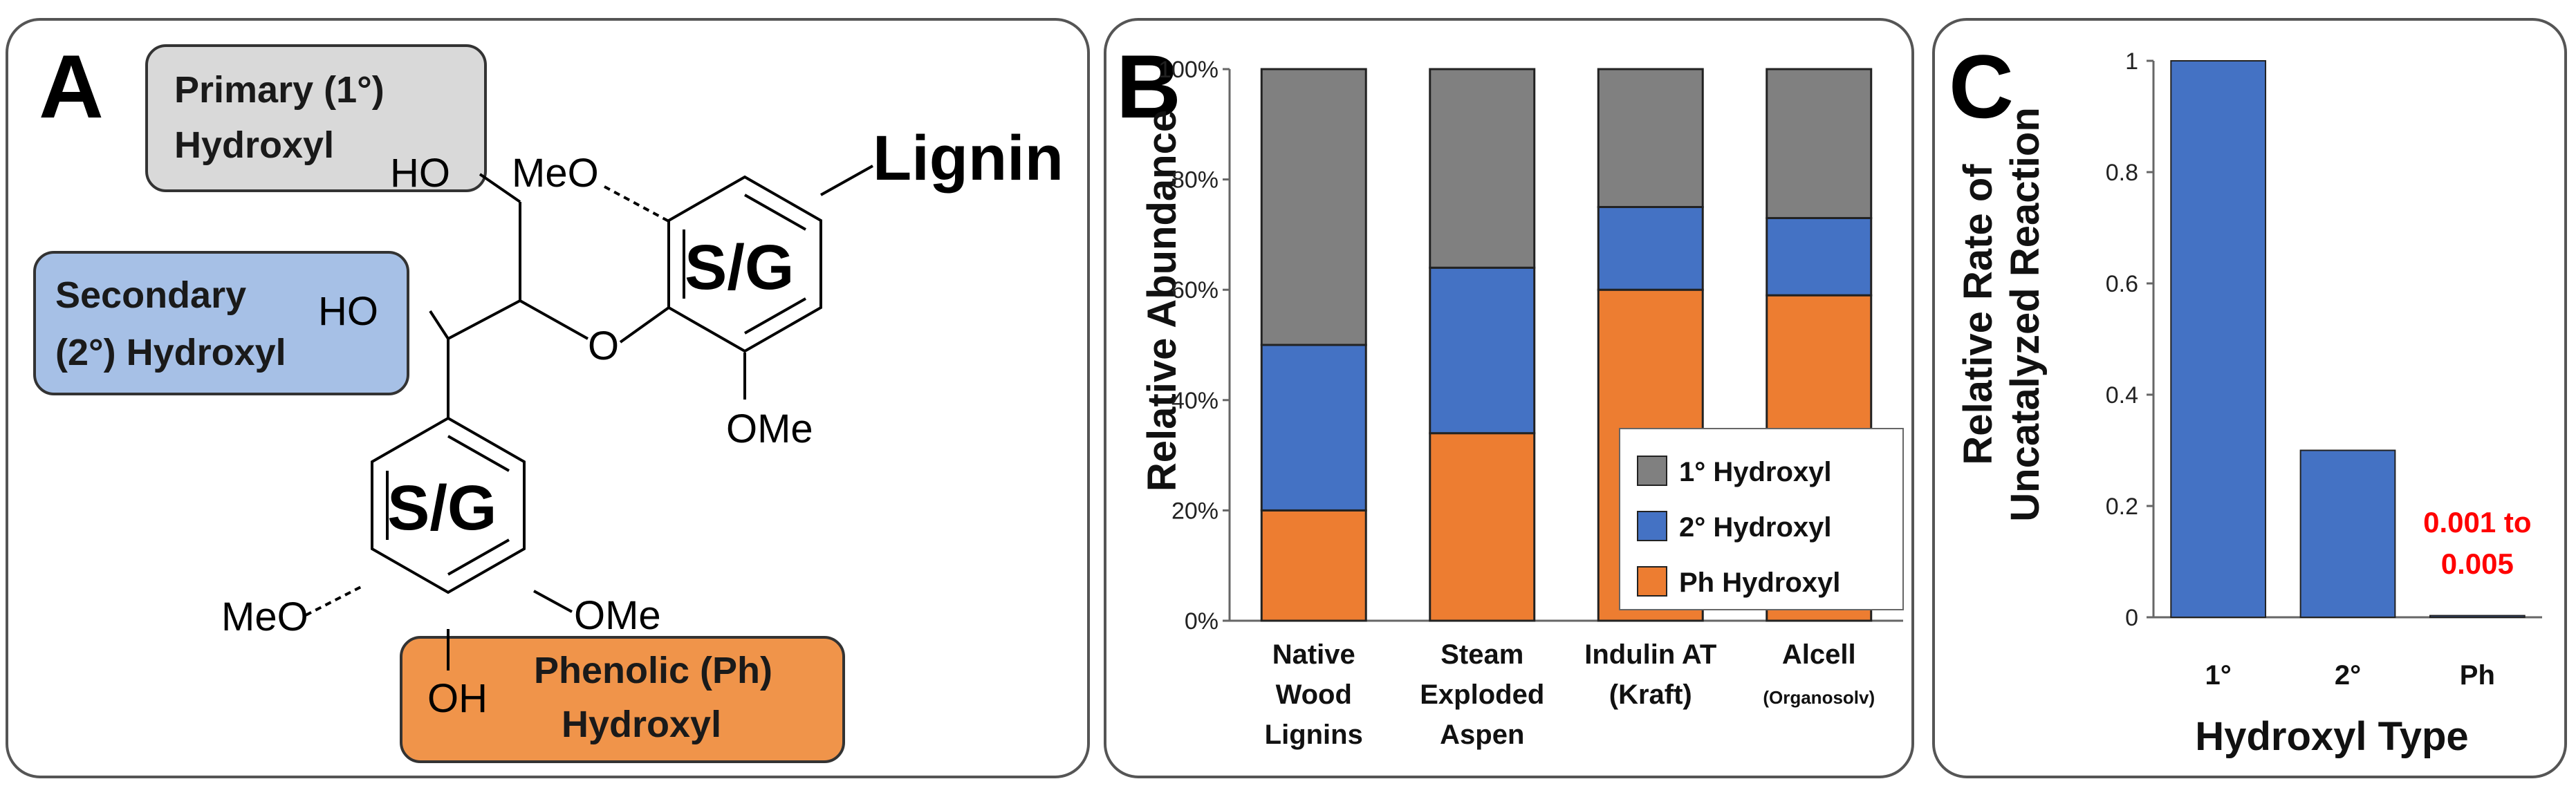  What do you see at coordinates (2132, 618) in the screenshot?
I see `c-y-tick-label: 0` at bounding box center [2132, 618].